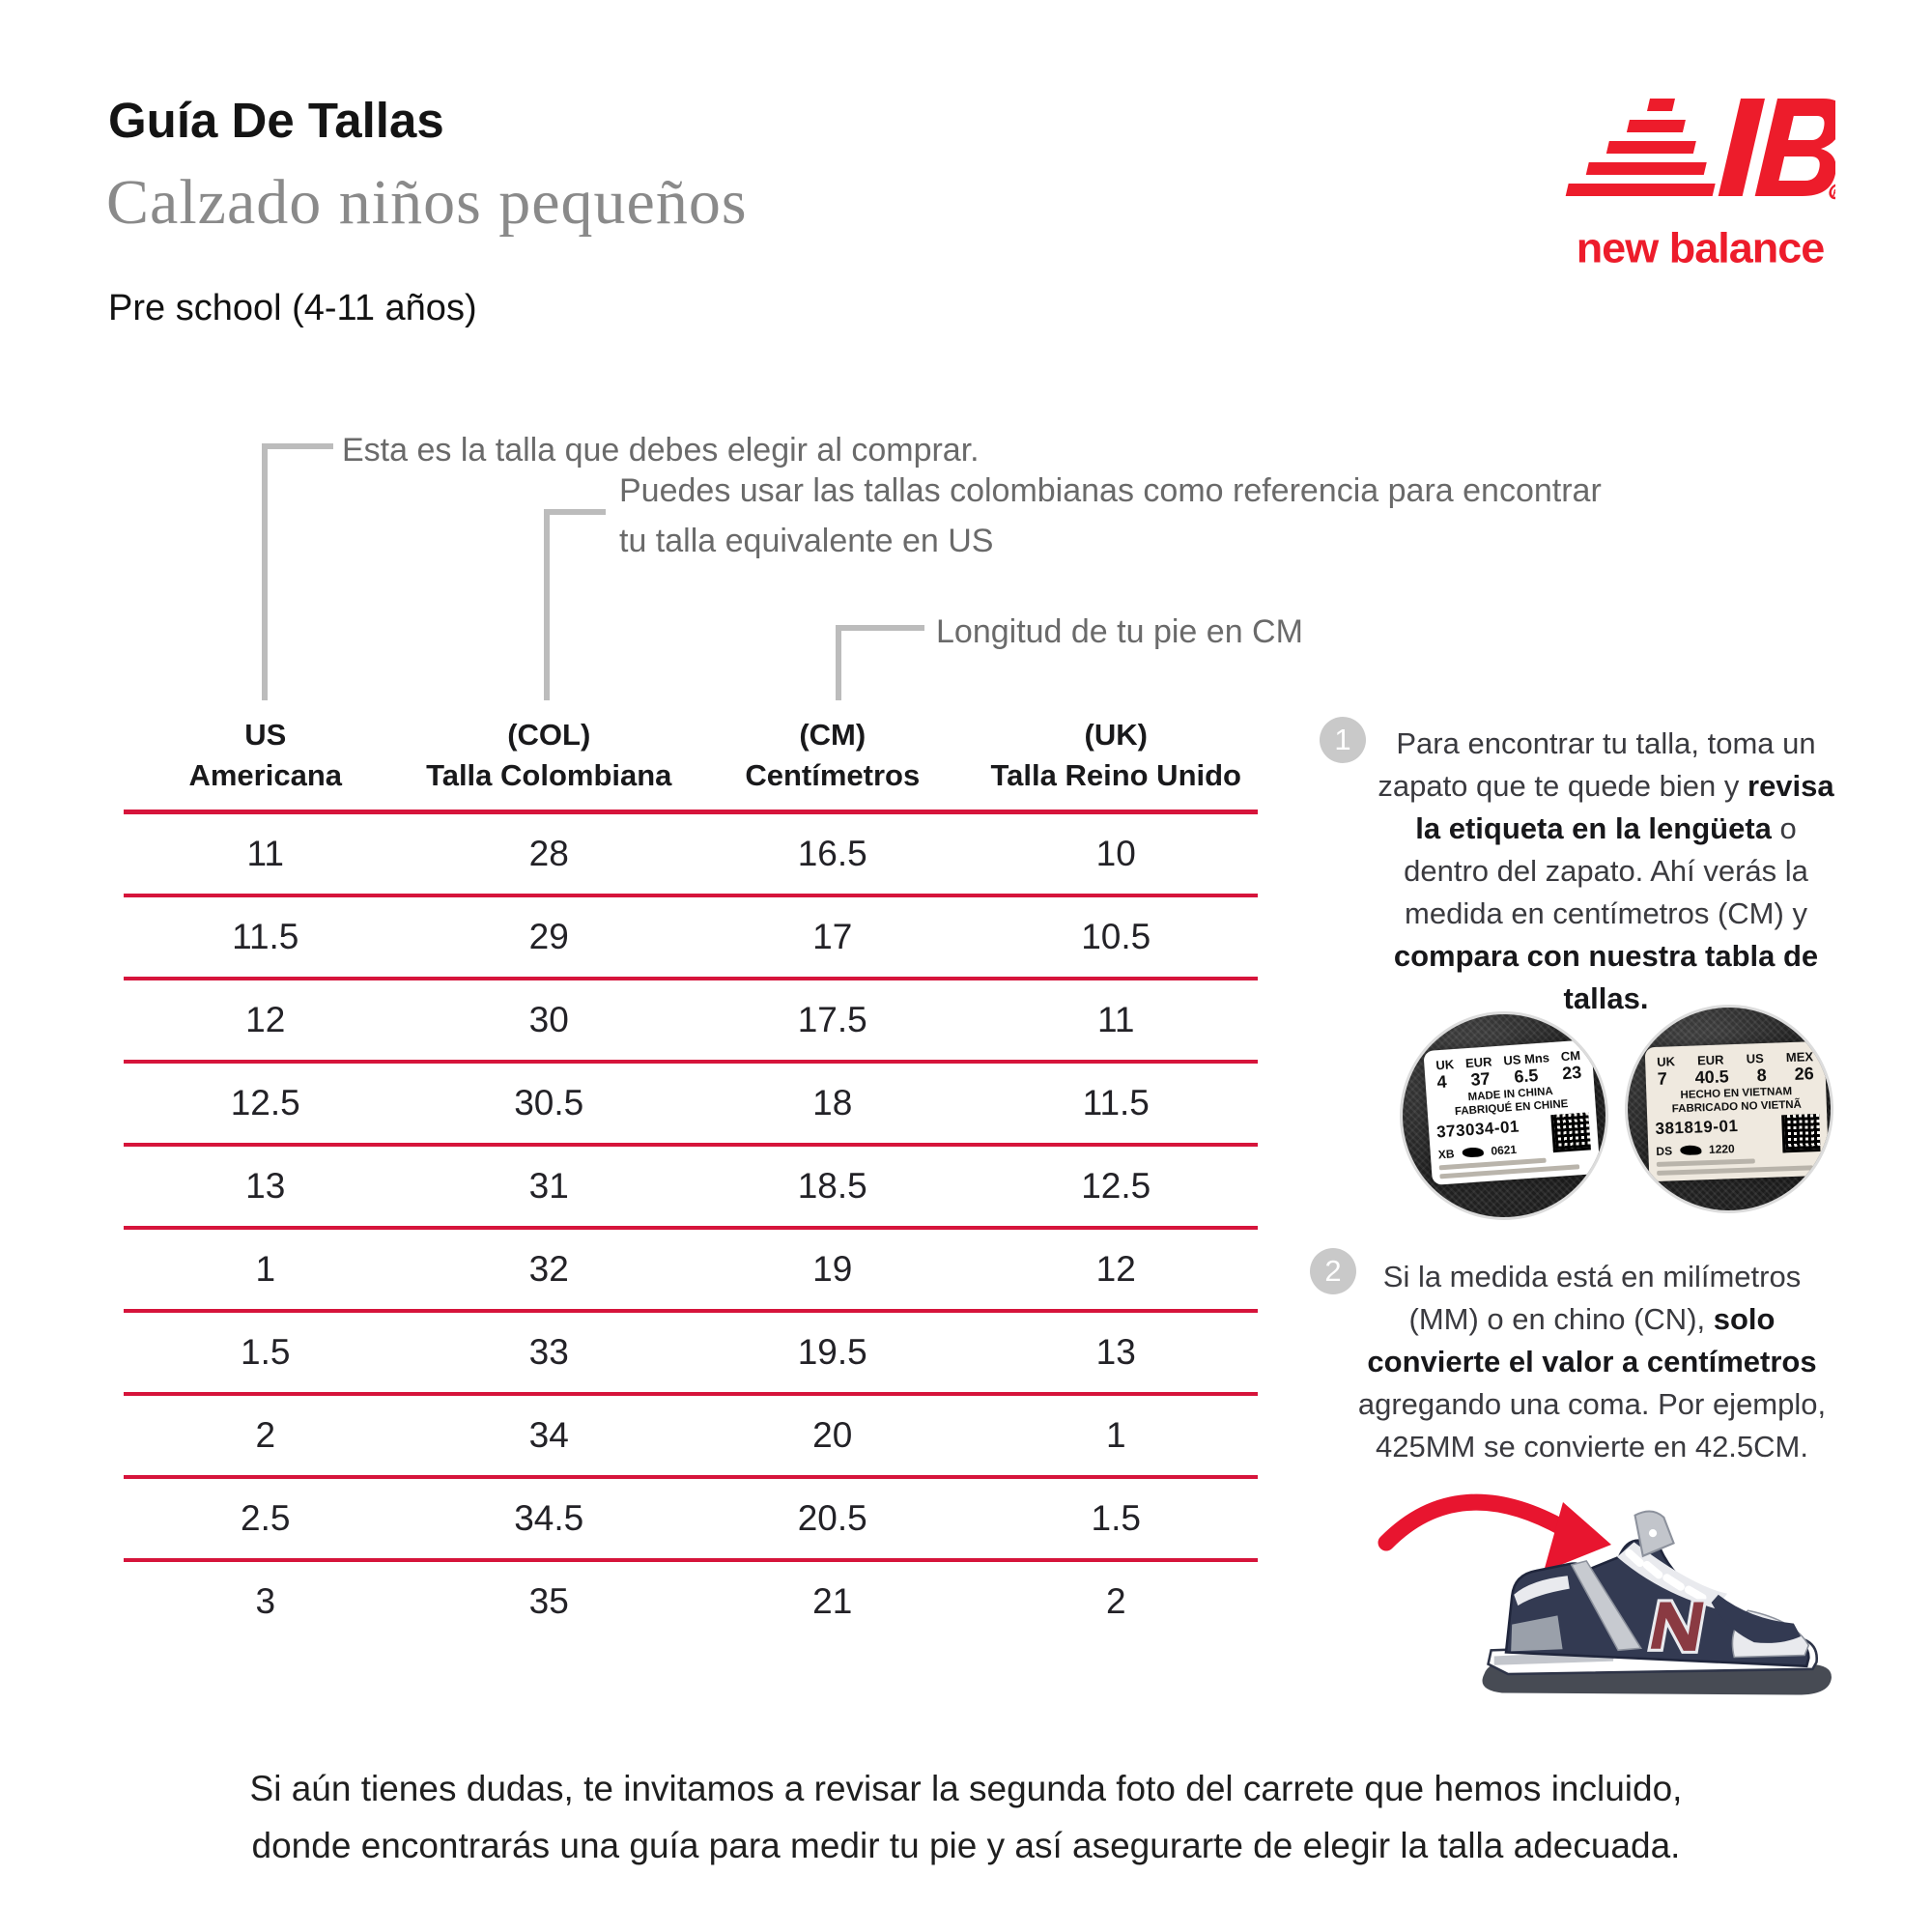  Describe the element at coordinates (832, 1518) in the screenshot. I see `cell-cm: 20.5` at that location.